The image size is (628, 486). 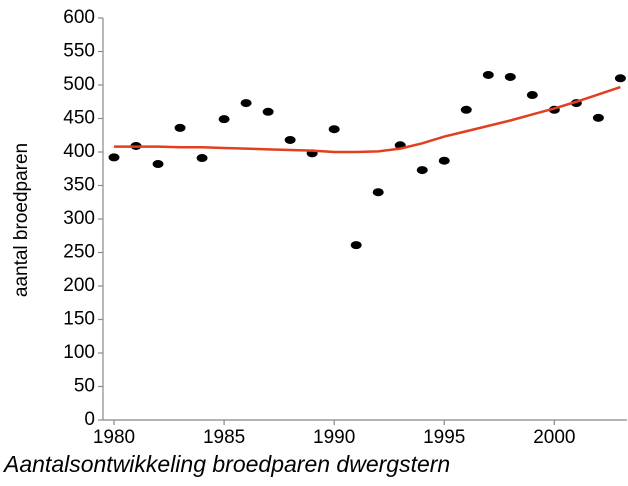 I want to click on y-tick-label: 550, so click(x=79, y=51).